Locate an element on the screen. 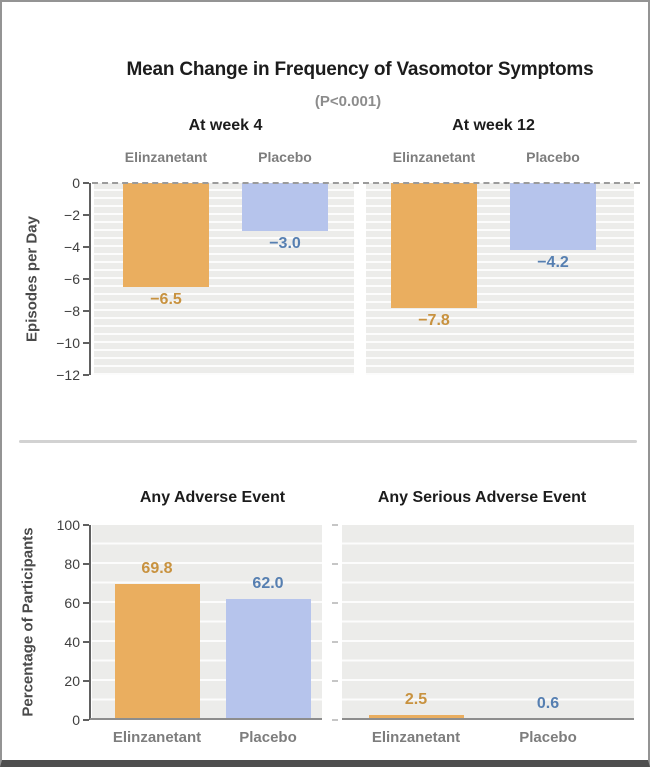 The image size is (650, 767). y-tick-label: −2 is located at coordinates (72, 215).